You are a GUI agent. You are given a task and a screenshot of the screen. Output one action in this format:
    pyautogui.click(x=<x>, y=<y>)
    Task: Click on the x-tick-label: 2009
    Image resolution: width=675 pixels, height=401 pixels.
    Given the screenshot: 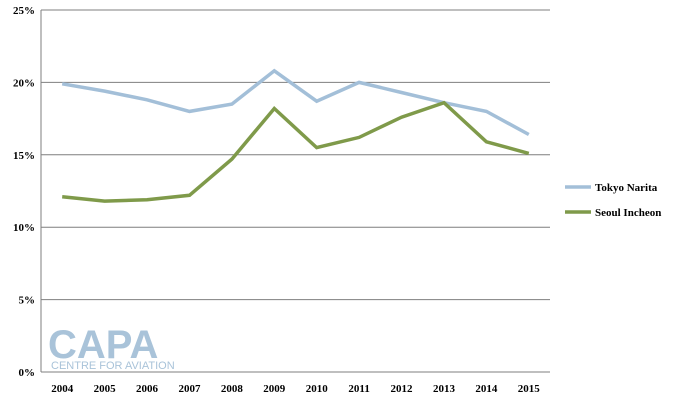 What is the action you would take?
    pyautogui.click(x=274, y=389)
    